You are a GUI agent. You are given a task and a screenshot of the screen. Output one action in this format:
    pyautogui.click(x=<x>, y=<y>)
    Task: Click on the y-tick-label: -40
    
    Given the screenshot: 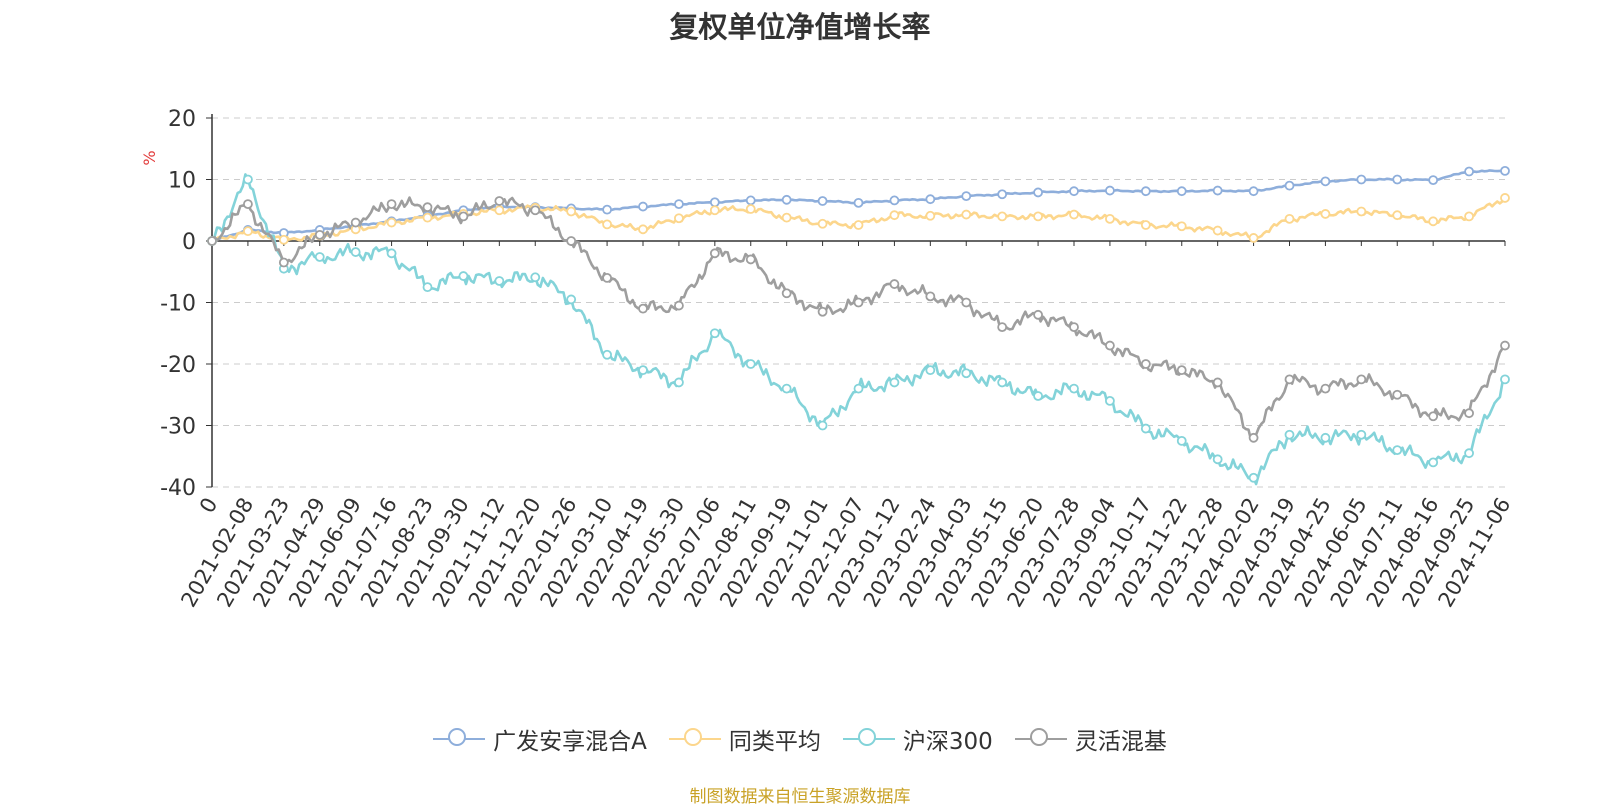 What is the action you would take?
    pyautogui.click(x=178, y=488)
    